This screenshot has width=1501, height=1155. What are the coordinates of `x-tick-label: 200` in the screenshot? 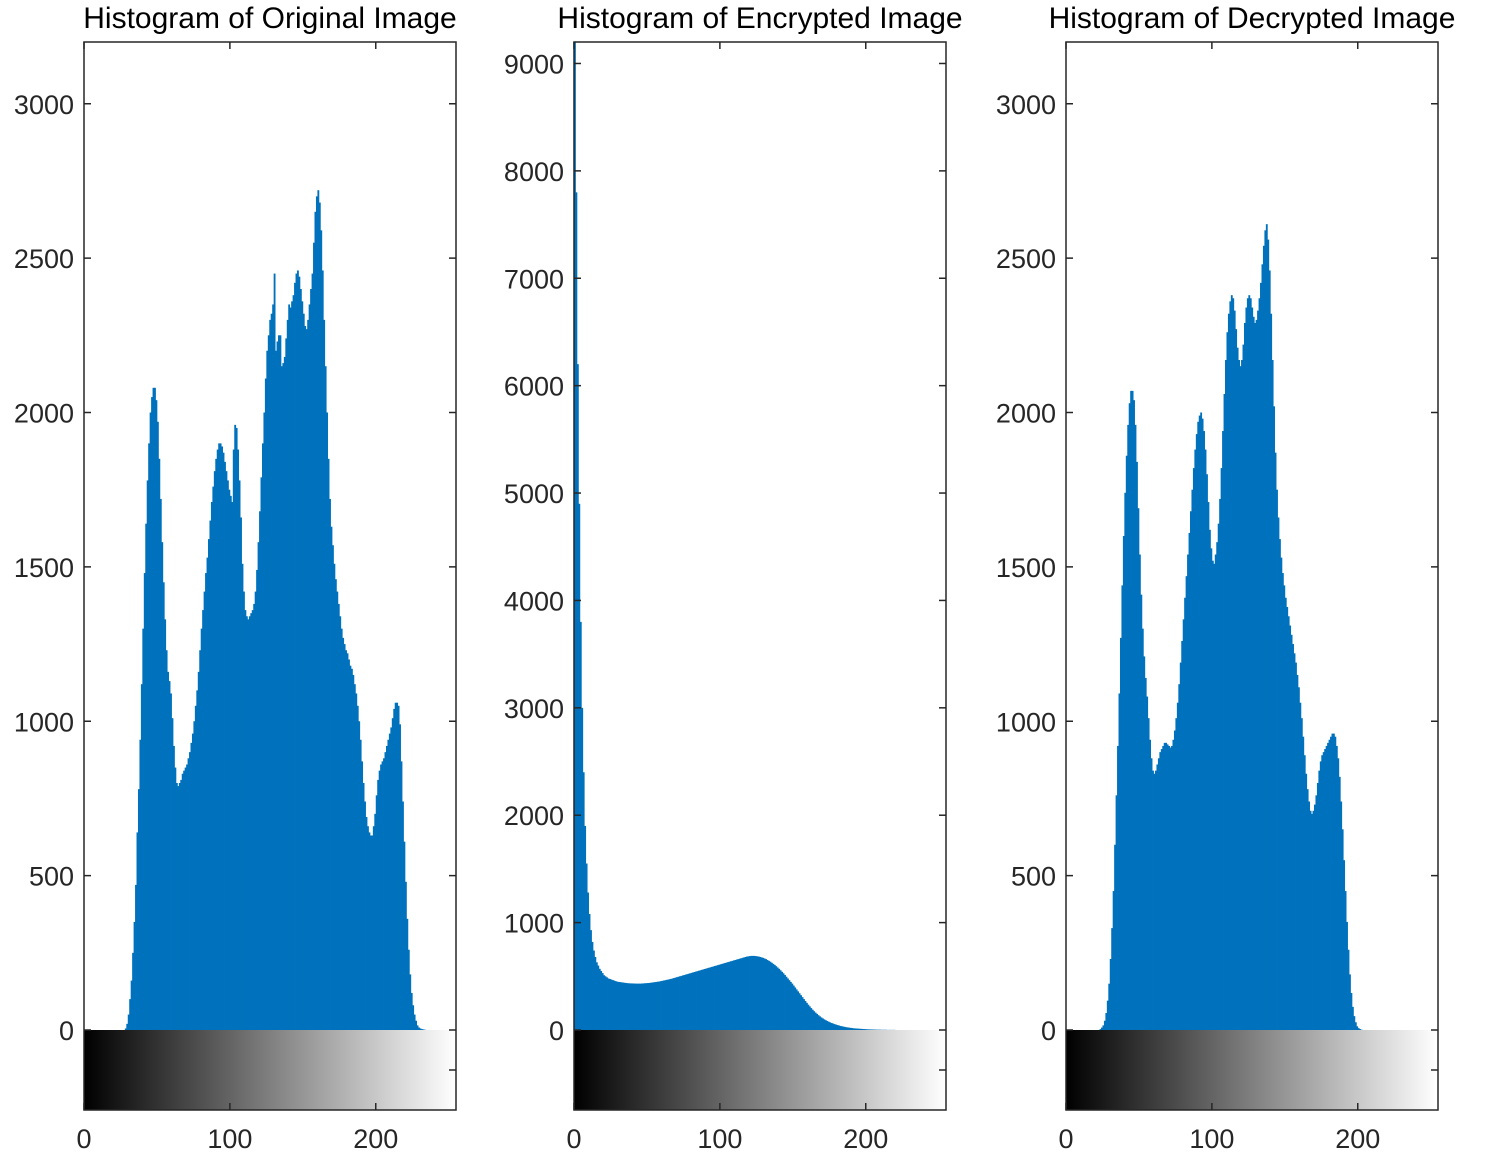 It's located at (865, 1139).